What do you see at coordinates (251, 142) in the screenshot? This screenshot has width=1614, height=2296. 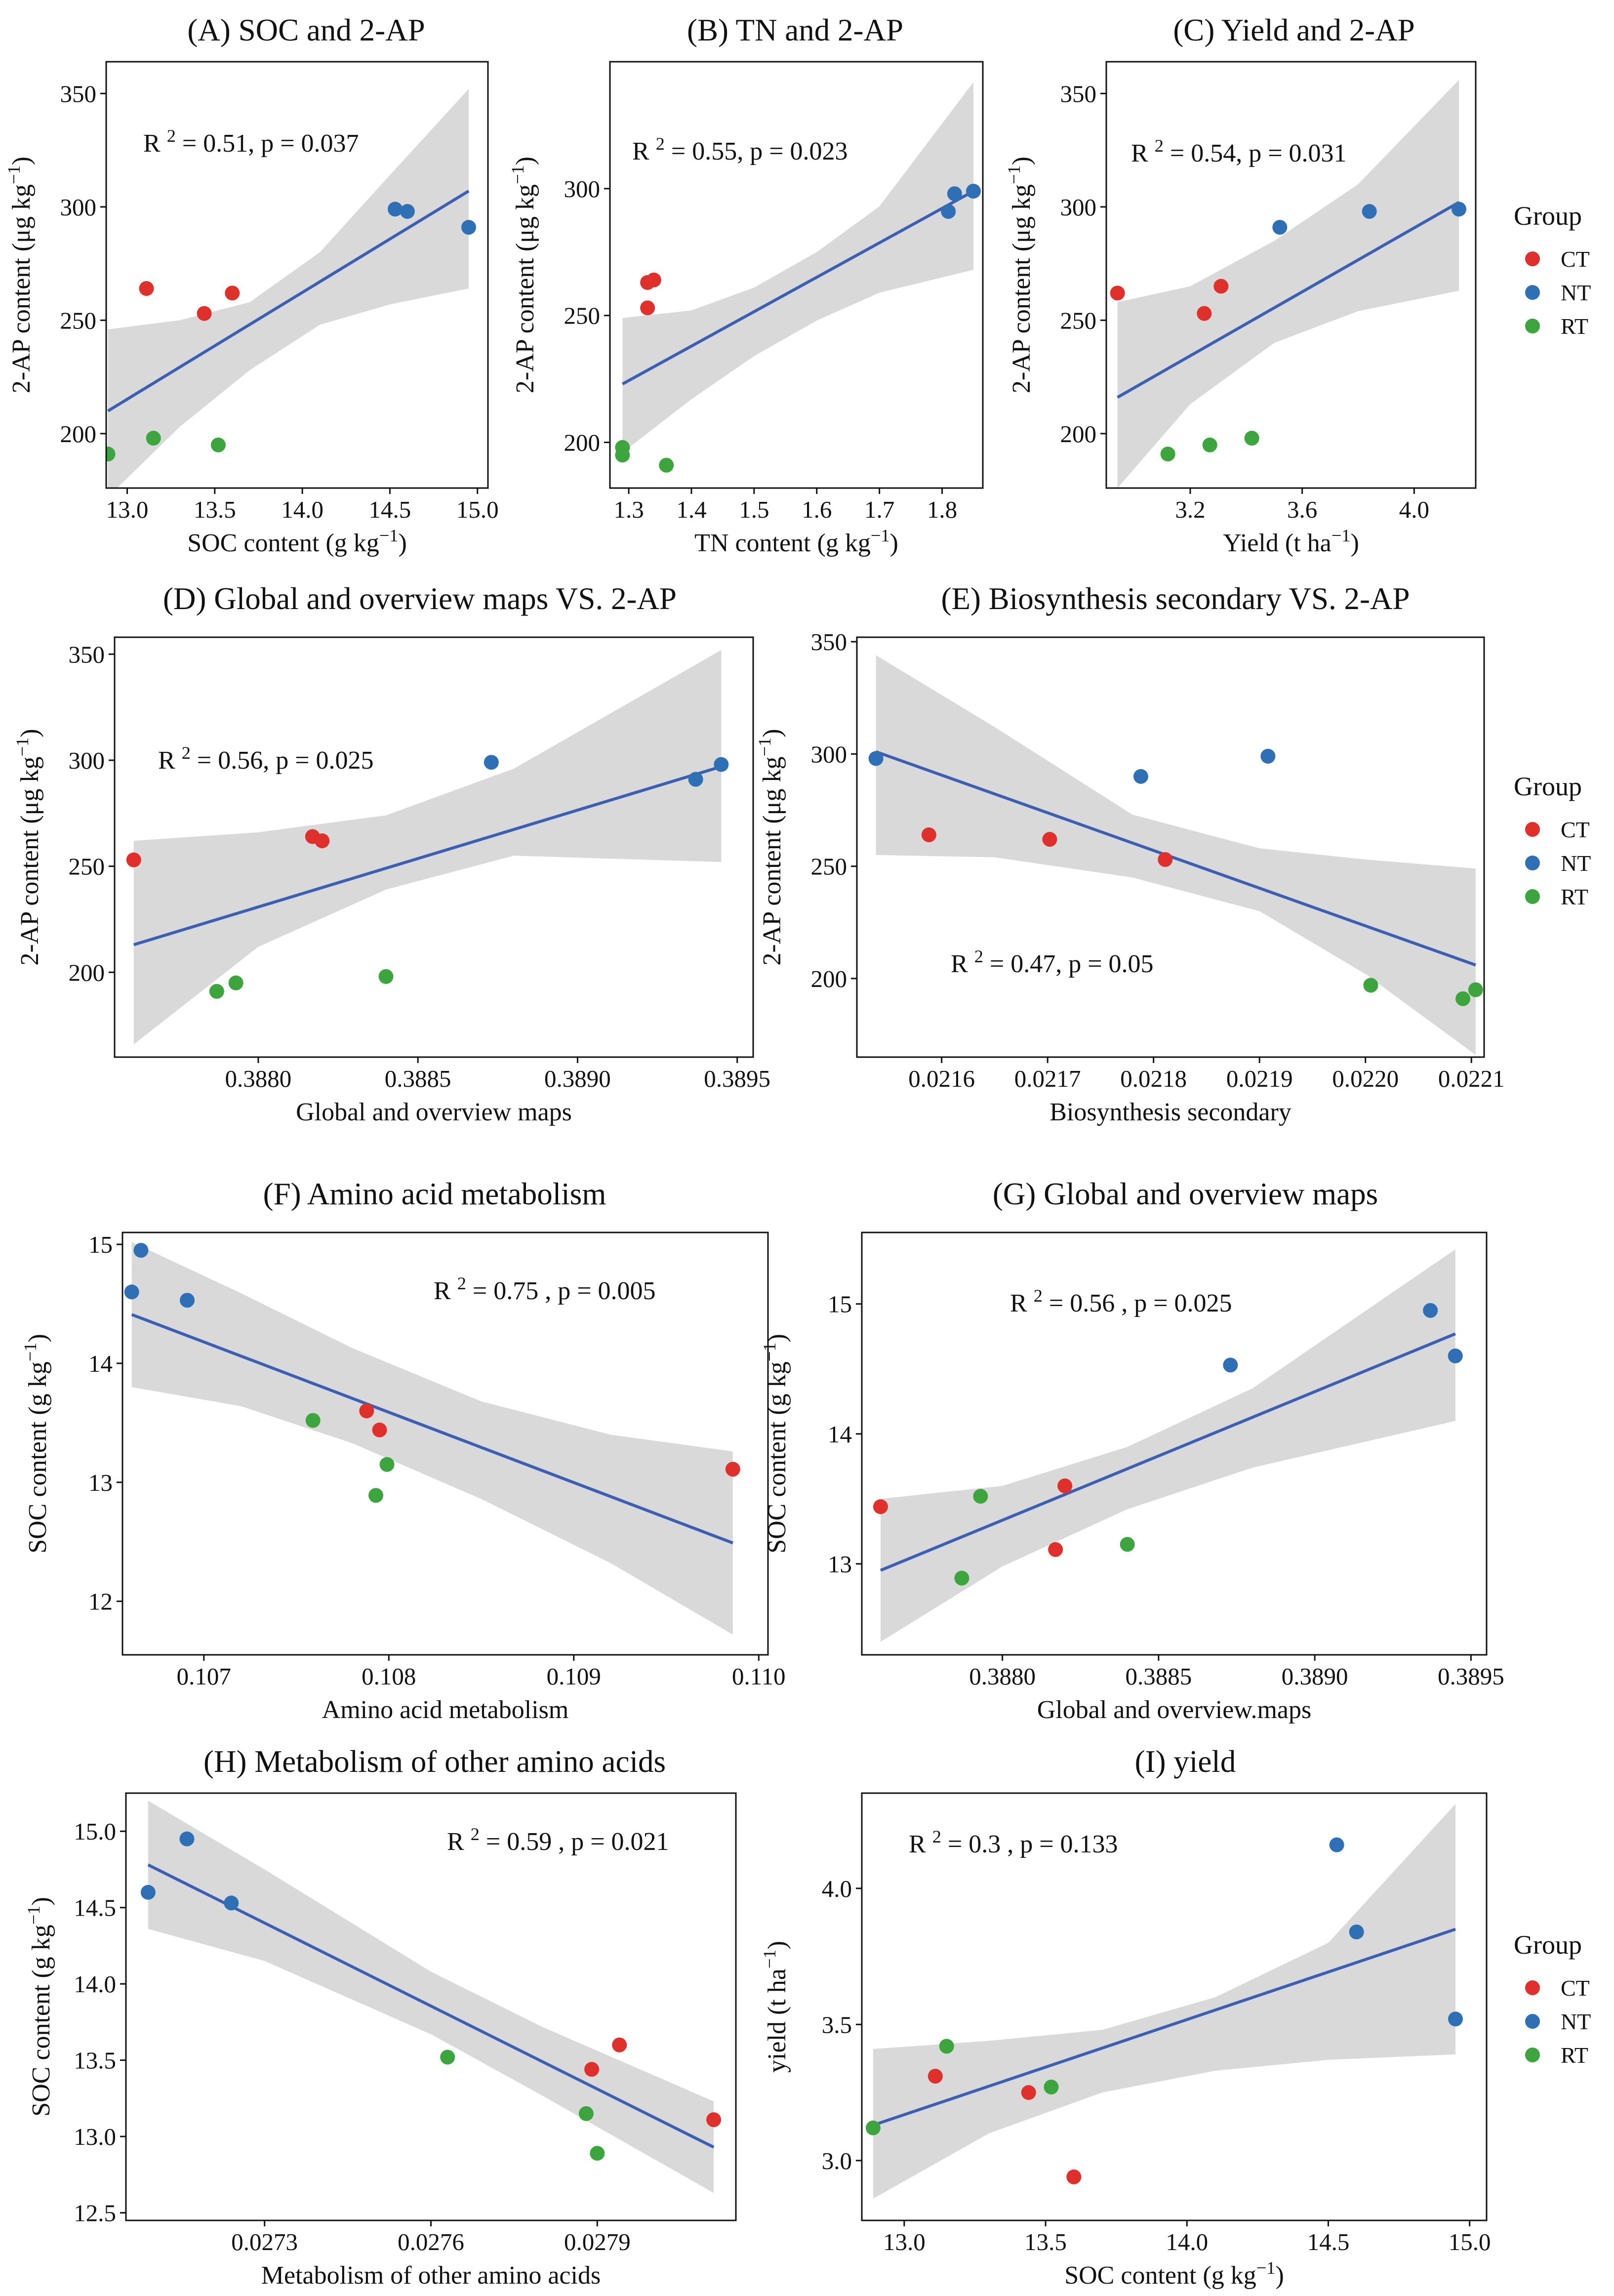 I see `stats-annotation: R 2 = 0.51, p = 0.037` at bounding box center [251, 142].